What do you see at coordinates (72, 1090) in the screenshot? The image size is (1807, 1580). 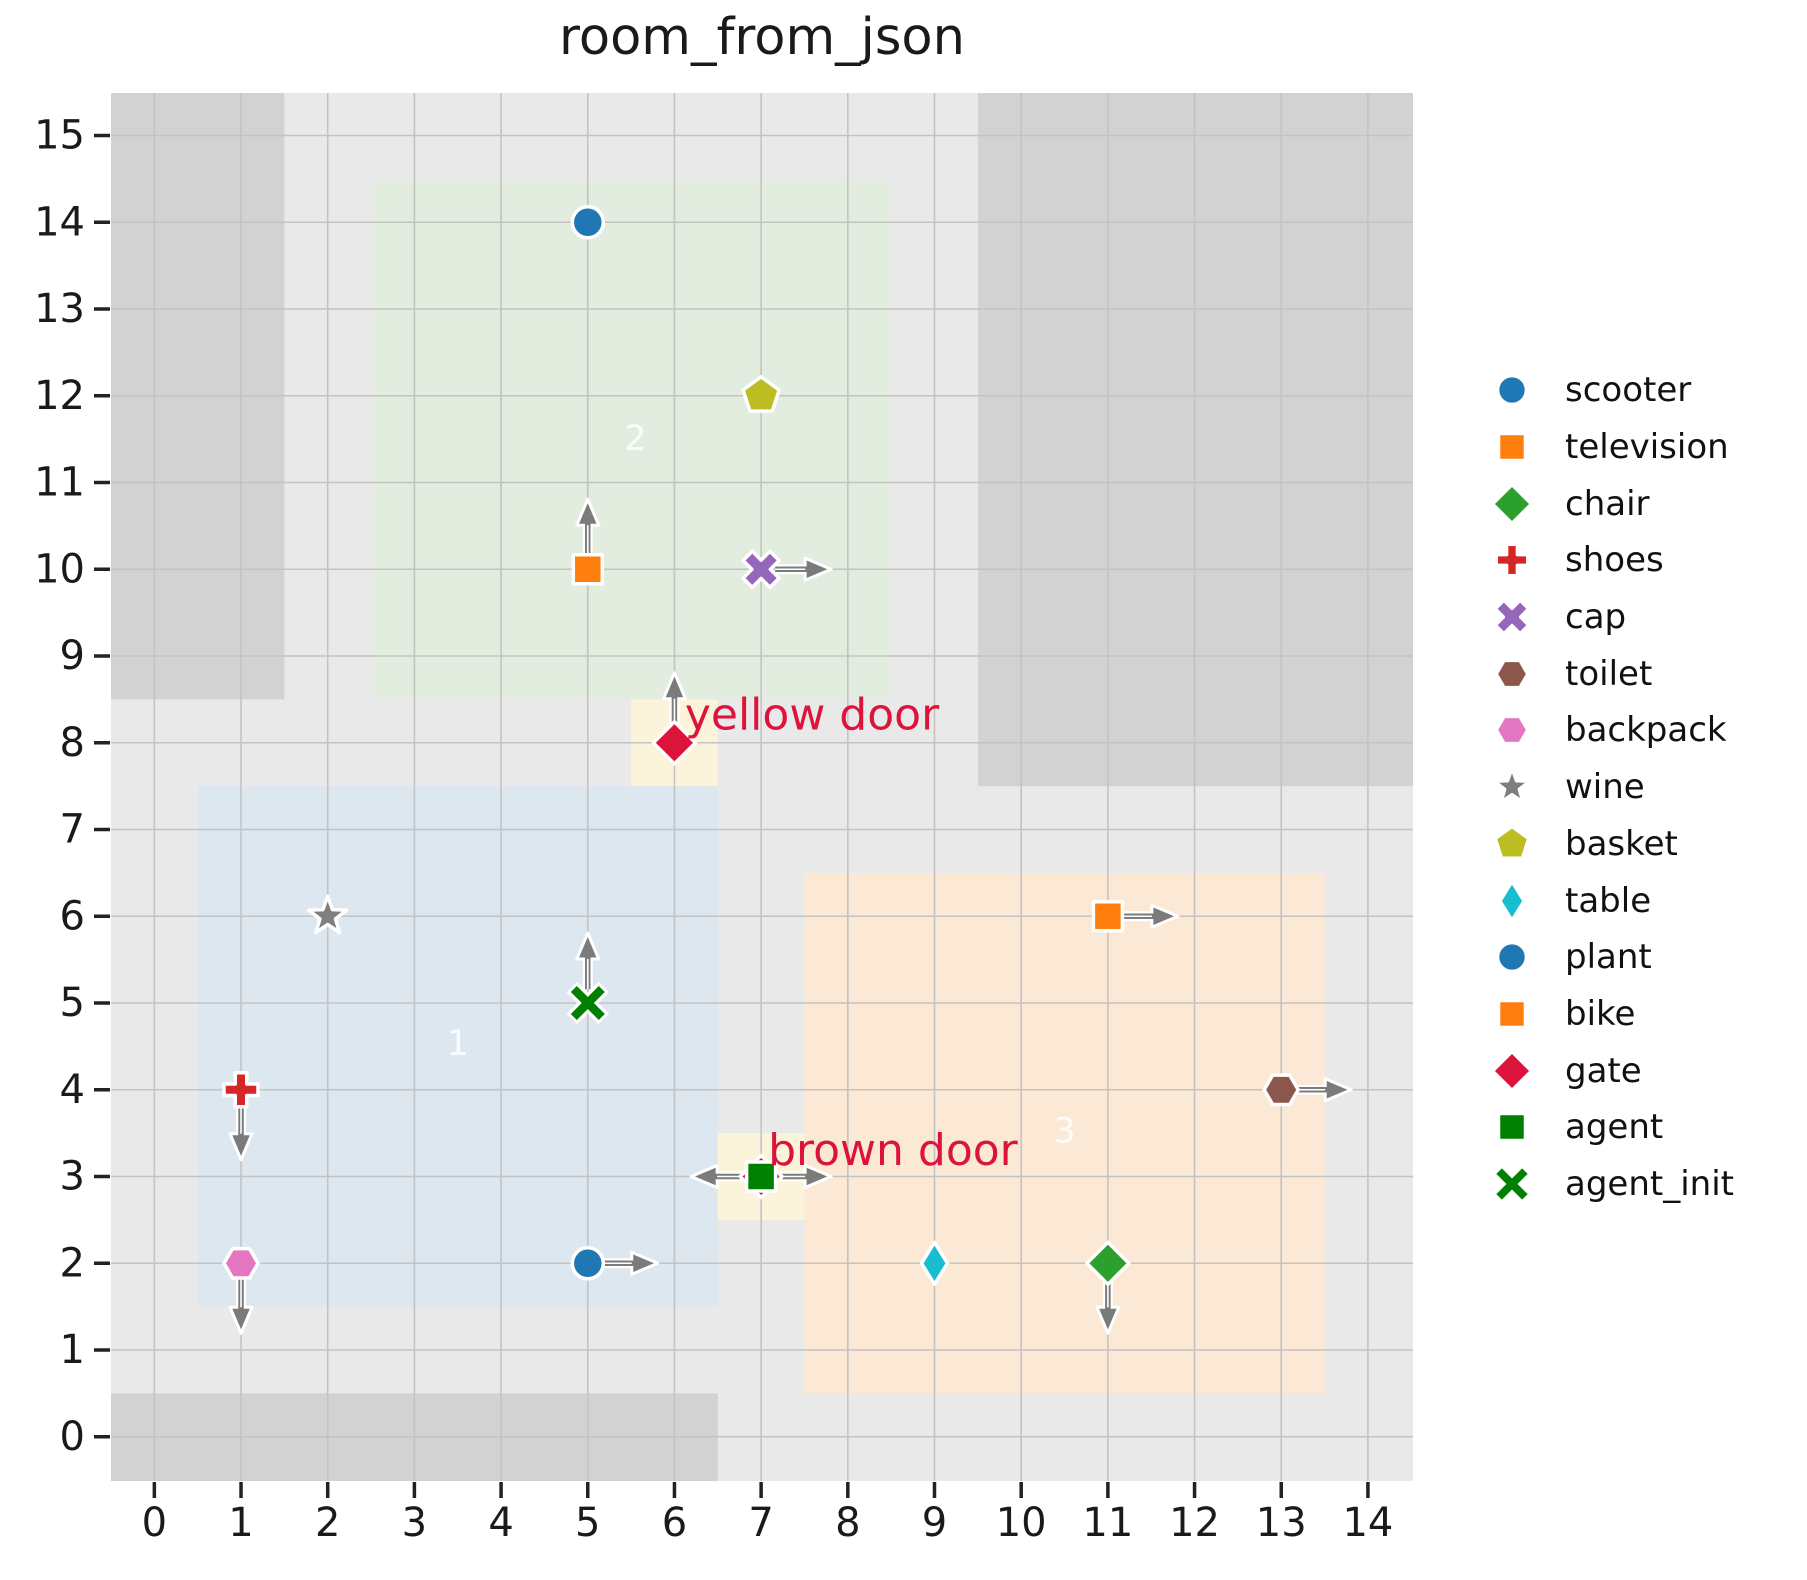 I see `y-tick-label: 4` at bounding box center [72, 1090].